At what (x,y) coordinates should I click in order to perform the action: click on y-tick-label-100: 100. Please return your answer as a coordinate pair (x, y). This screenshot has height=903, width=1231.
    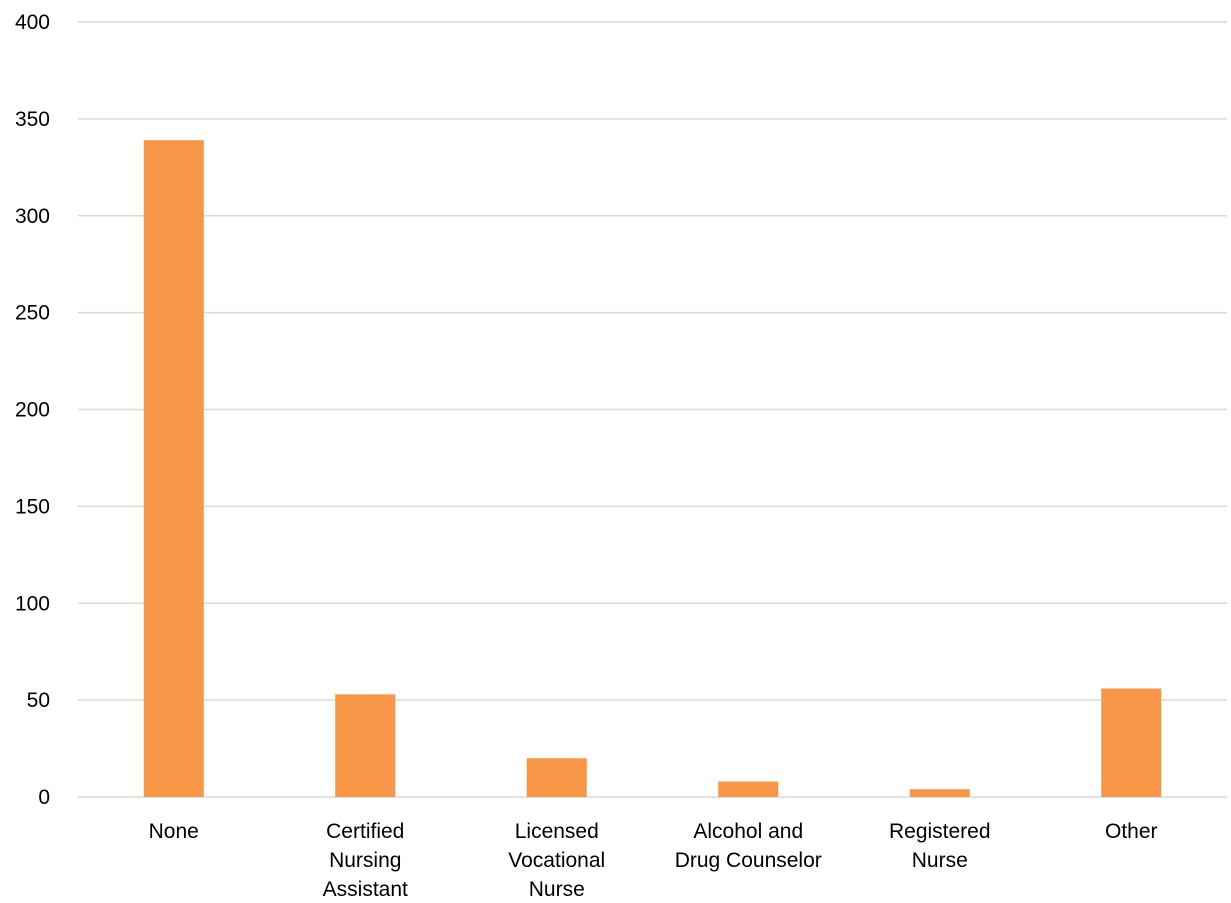
    Looking at the image, I should click on (32, 603).